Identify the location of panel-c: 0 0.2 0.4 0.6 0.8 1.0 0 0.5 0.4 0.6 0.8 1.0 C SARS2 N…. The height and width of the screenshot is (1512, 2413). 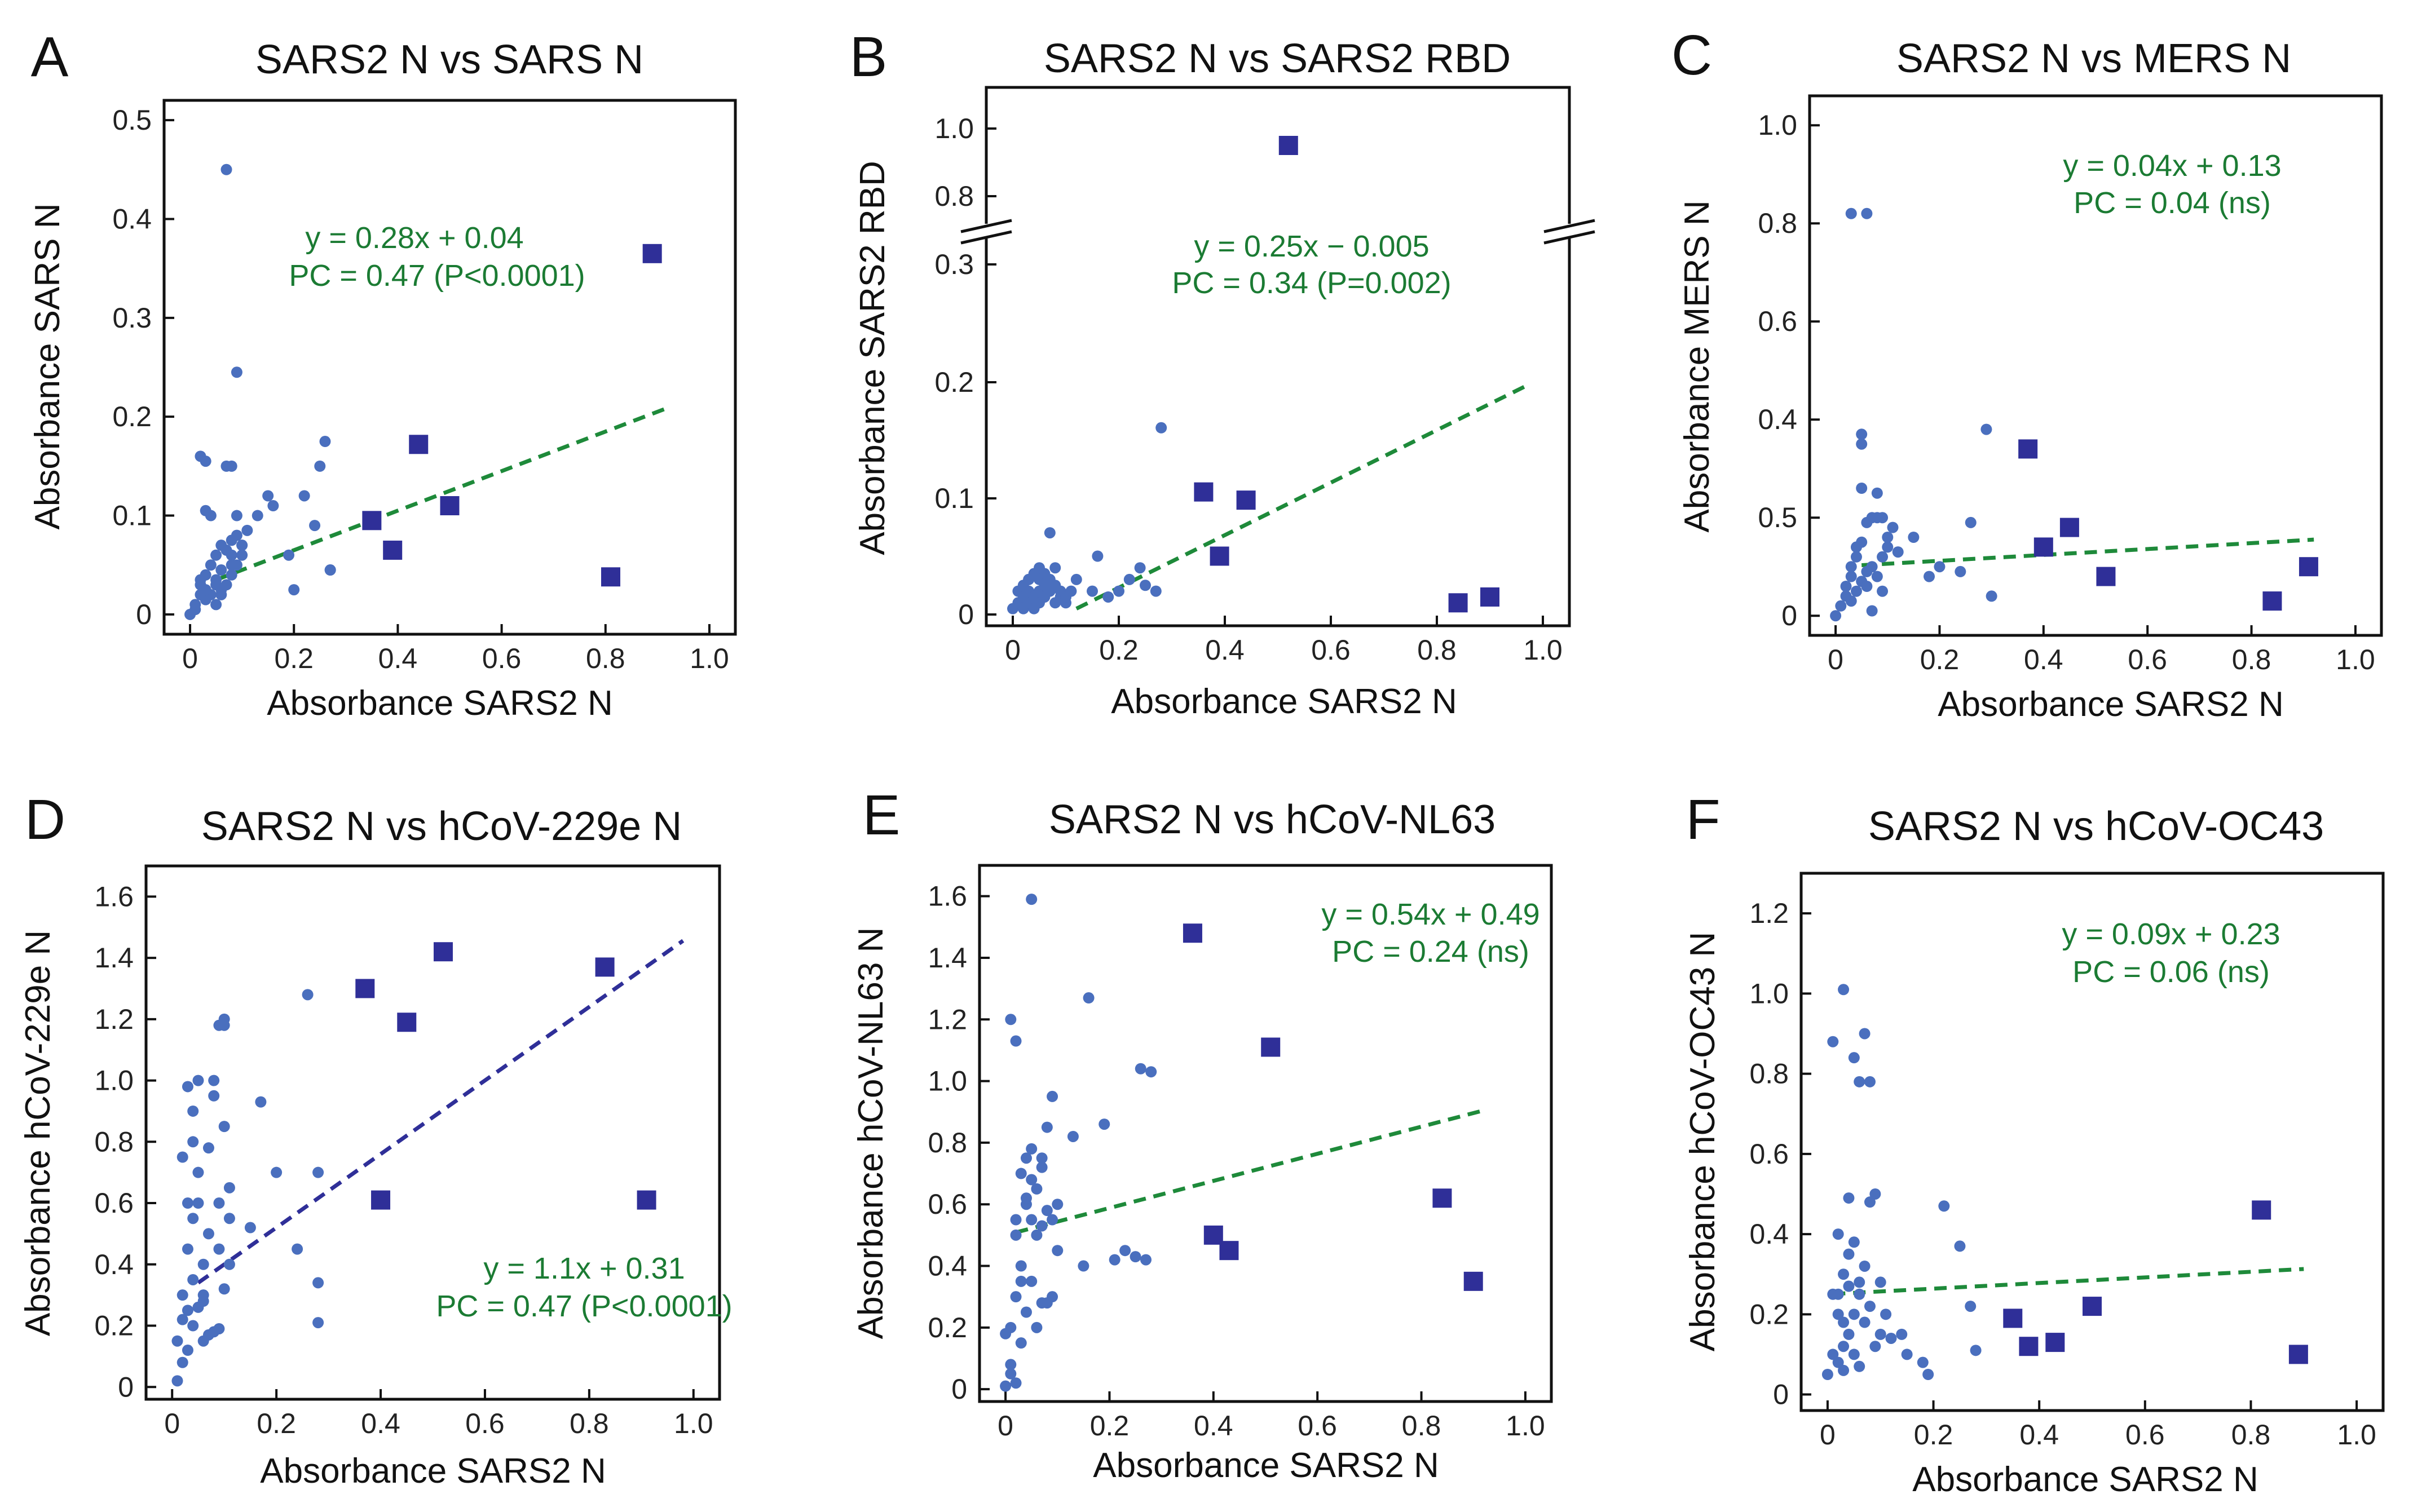
(2027, 374).